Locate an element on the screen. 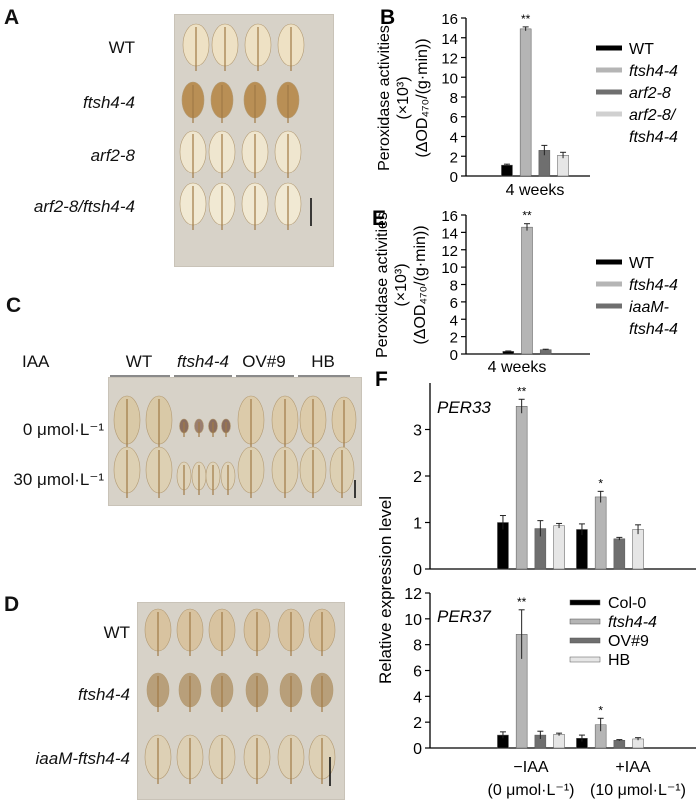 The height and width of the screenshot is (805, 700). y-label-f: Relative expression level is located at coordinates (385, 590).